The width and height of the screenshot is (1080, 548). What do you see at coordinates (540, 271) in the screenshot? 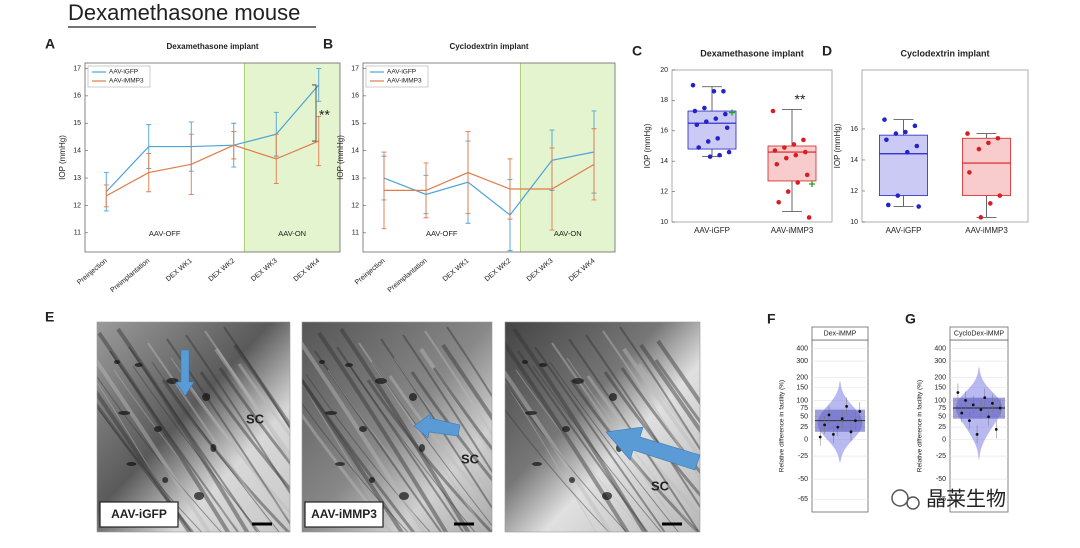
I see `x-tick-label: DEX WK3` at bounding box center [540, 271].